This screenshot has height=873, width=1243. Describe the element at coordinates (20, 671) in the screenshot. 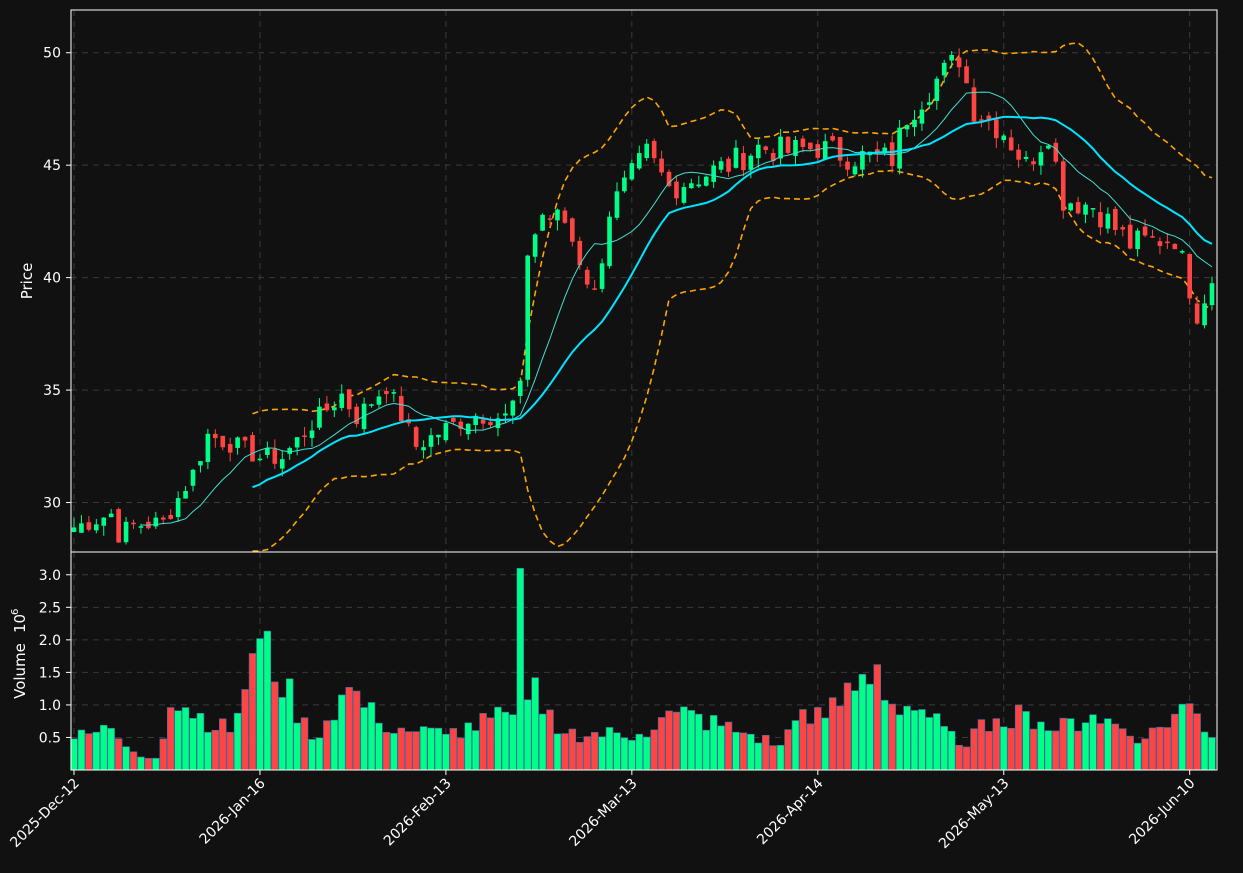

I see `svg-text: Volume` at that location.